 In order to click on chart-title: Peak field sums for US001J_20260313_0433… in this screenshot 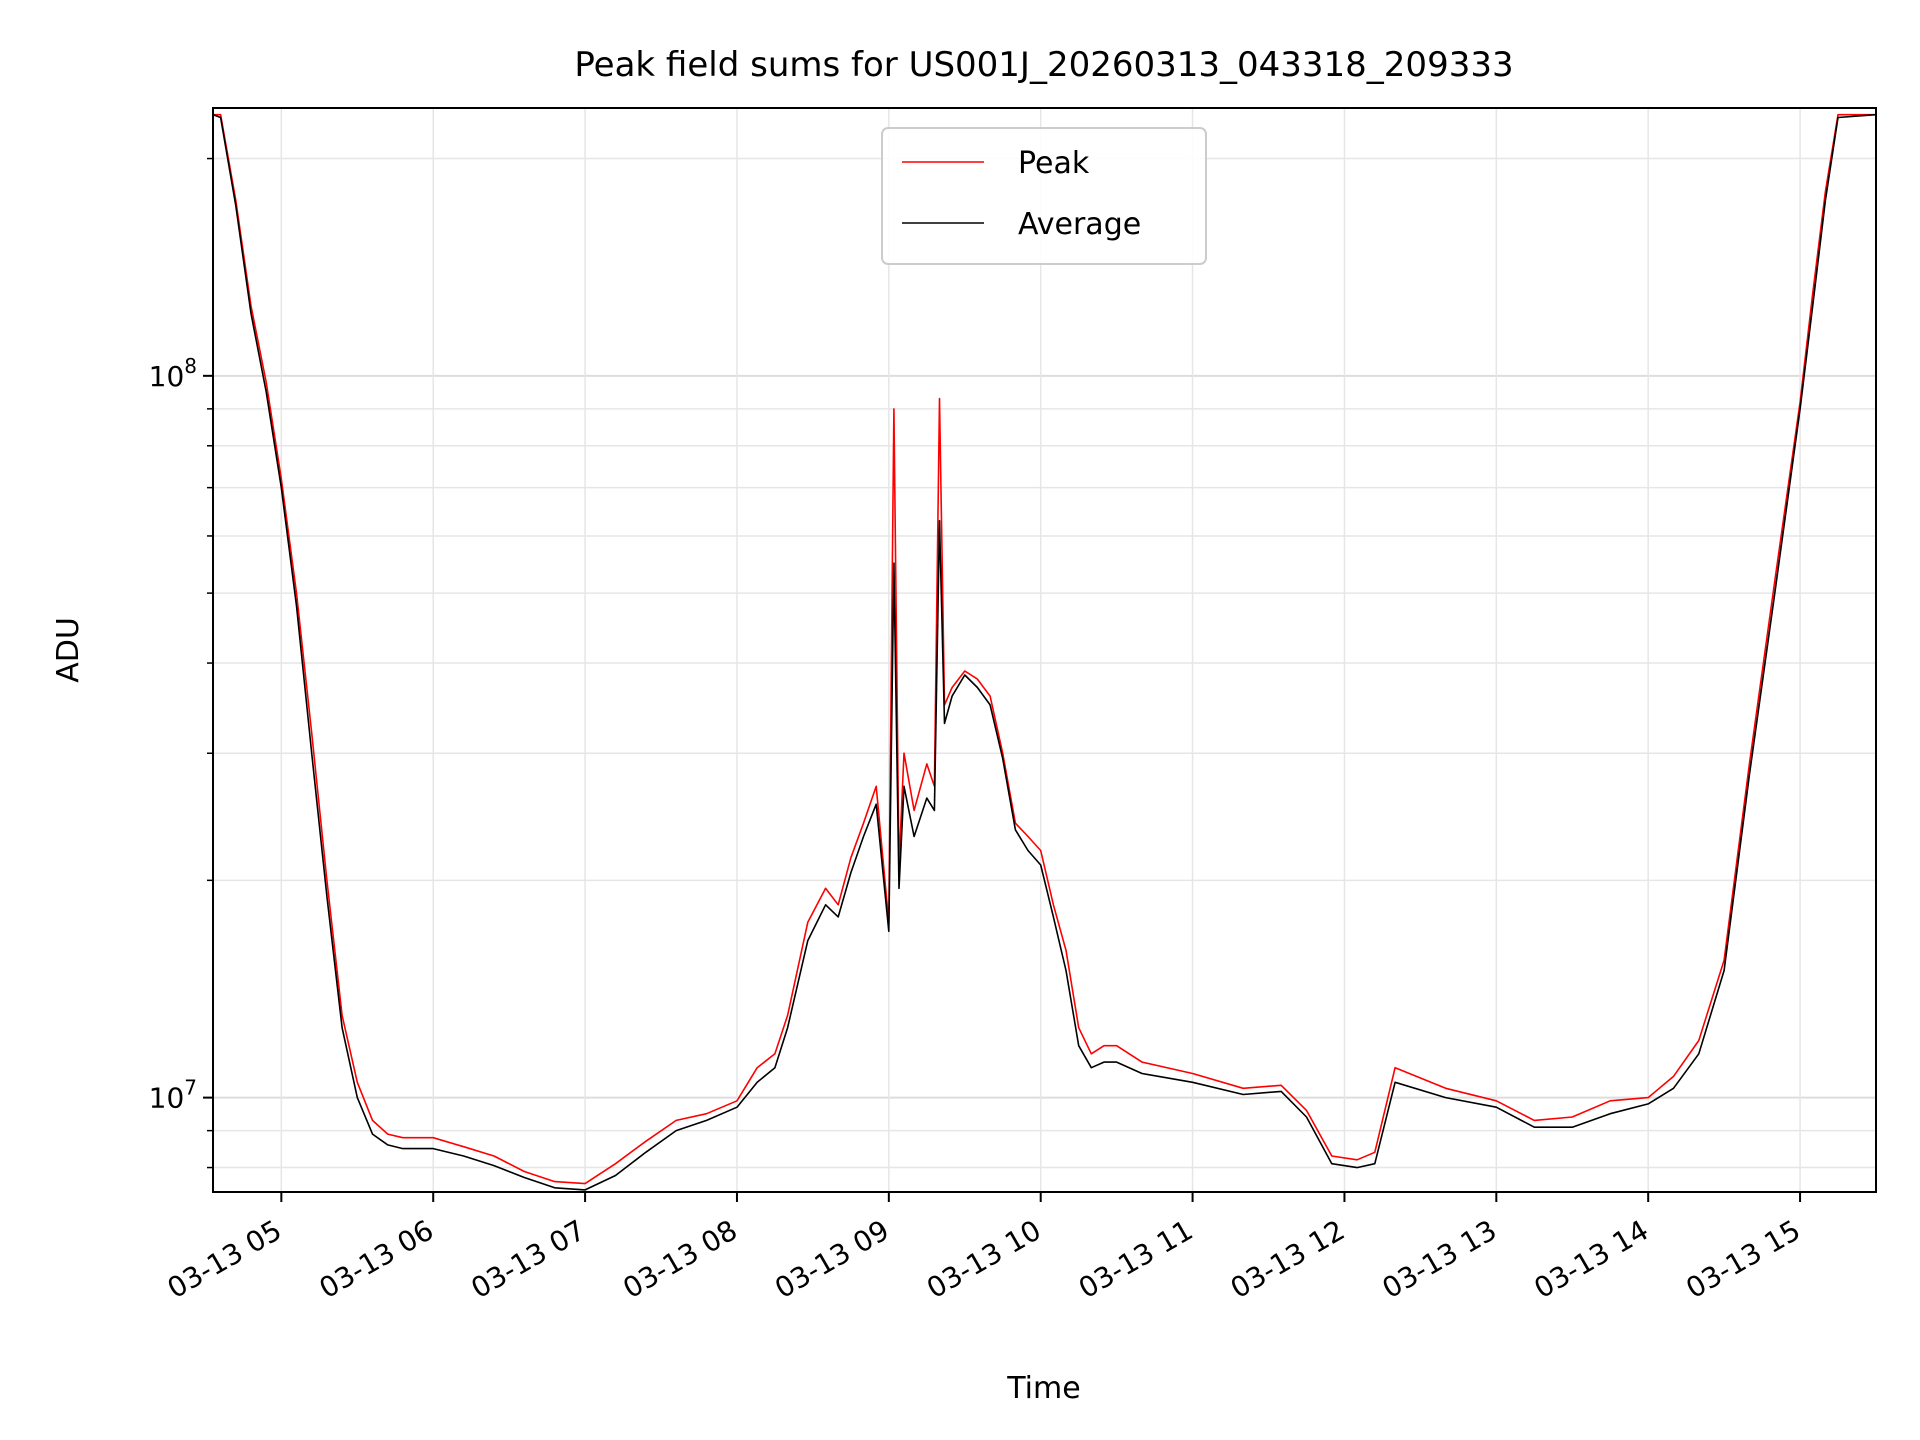, I will do `click(1043, 65)`.